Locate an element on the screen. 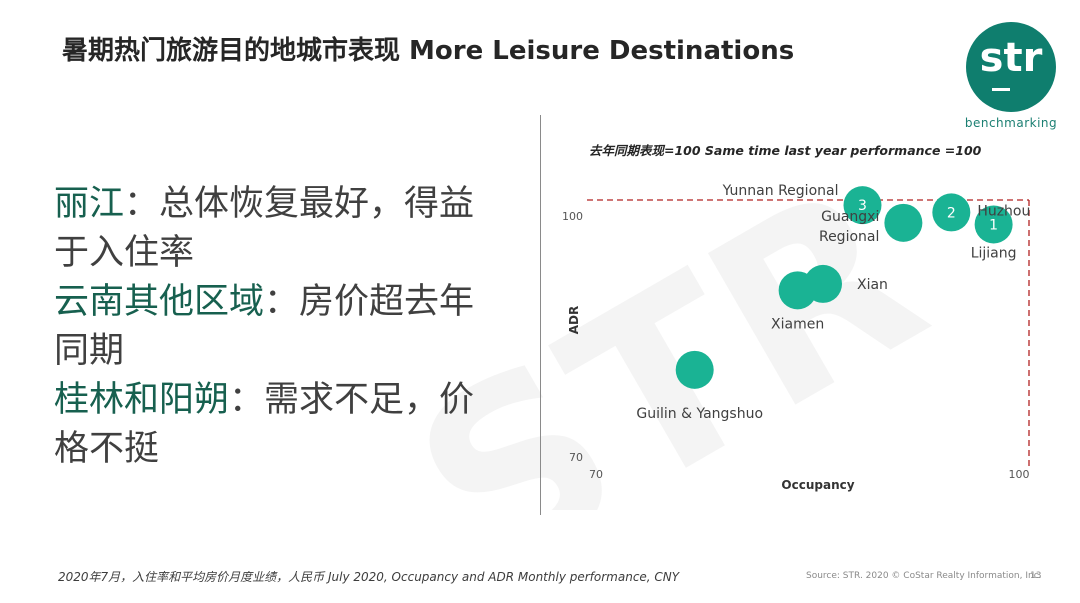 Image resolution: width=1080 pixels, height=603 pixels. point-rank: 2 is located at coordinates (951, 213).